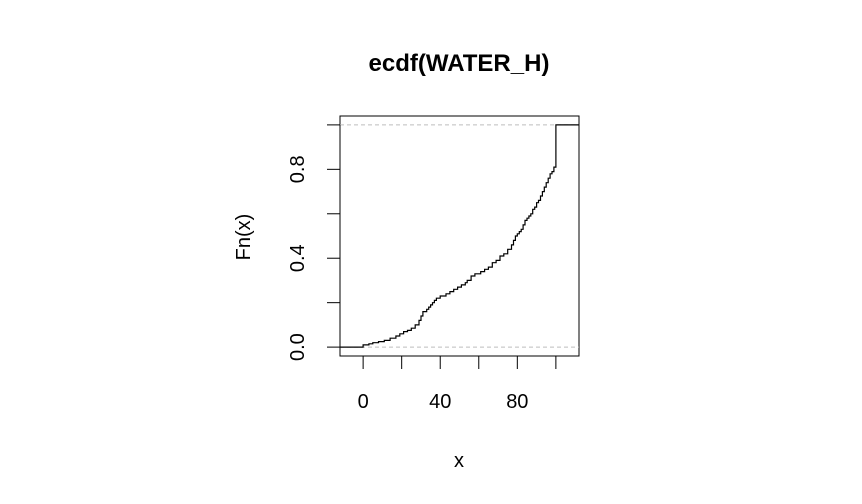  I want to click on reference-lines, so click(459, 236).